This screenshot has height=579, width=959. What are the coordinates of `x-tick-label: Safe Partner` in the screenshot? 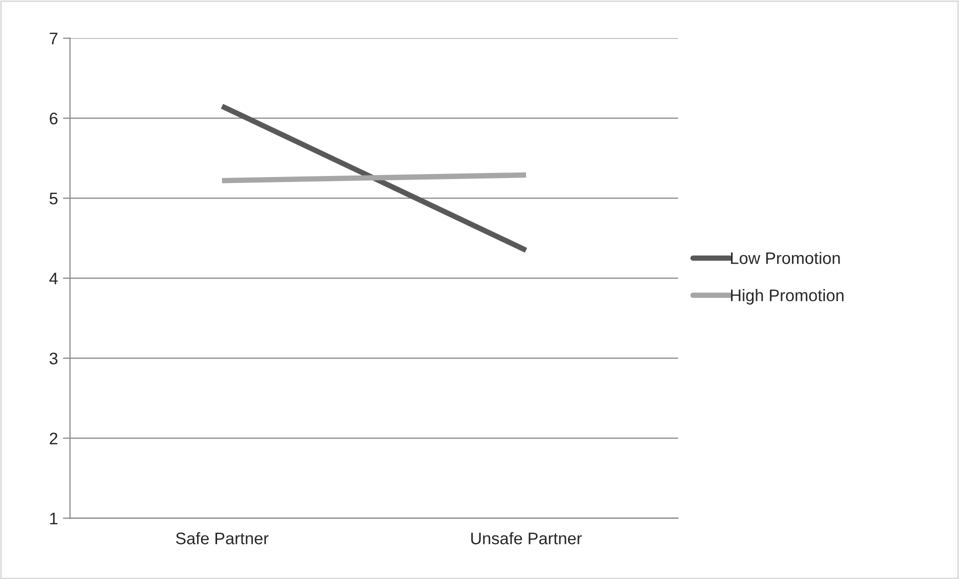 It's located at (222, 538).